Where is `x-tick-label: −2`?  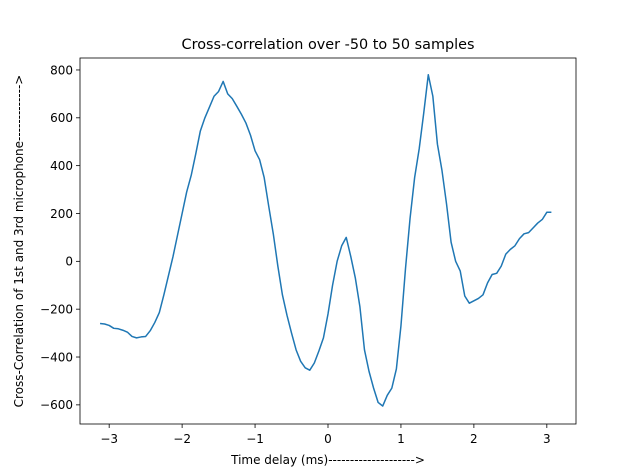
x-tick-label: −2 is located at coordinates (182, 439).